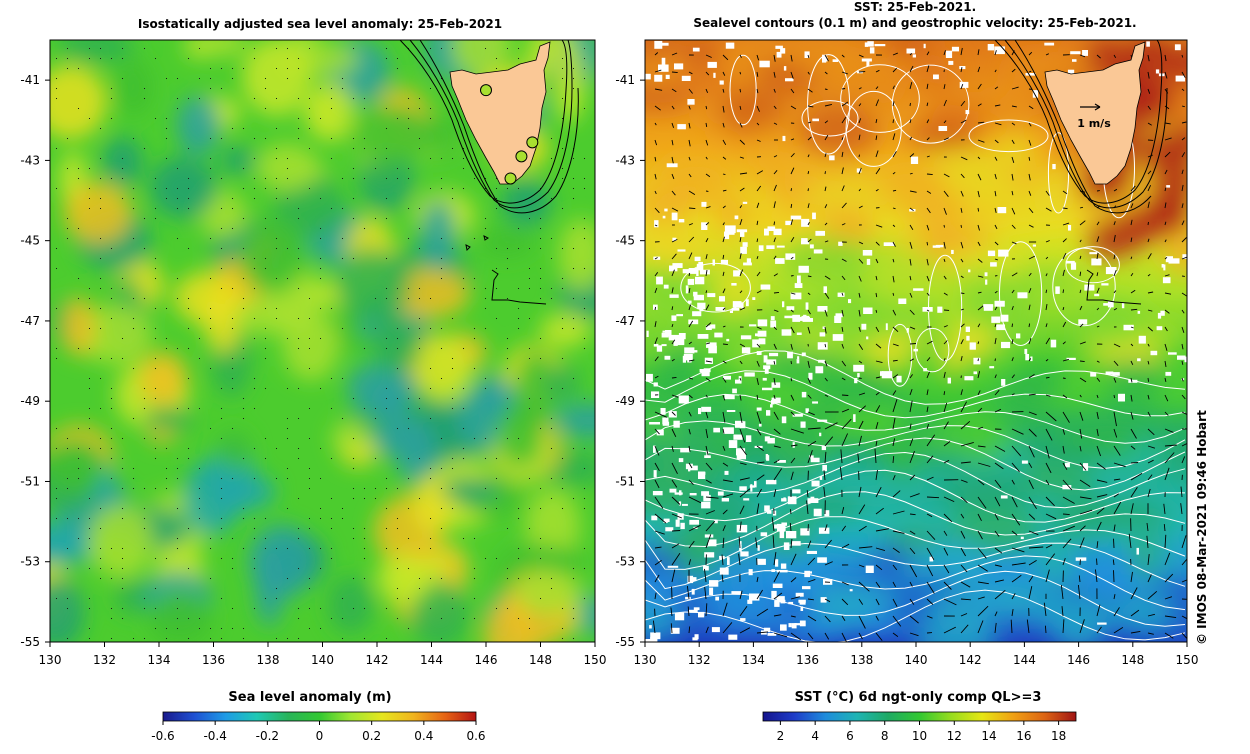 The height and width of the screenshot is (754, 1250). I want to click on colorbar-tick-label: 14, so click(988, 736).